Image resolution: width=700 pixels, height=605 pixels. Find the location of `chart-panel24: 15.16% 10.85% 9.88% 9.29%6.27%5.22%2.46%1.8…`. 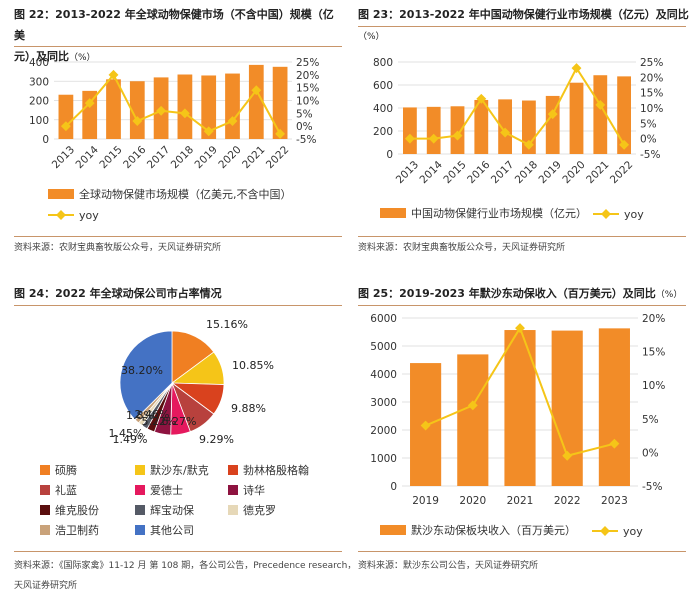

chart-panel24: 15.16% 10.85% 9.88% 9.29%6.27%5.22%2.46%1.8… is located at coordinates (191, 382).